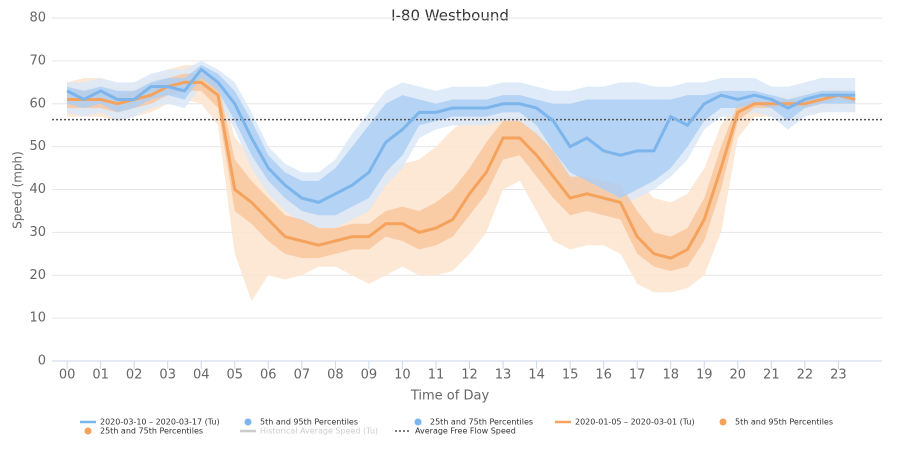 The height and width of the screenshot is (449, 899). What do you see at coordinates (570, 375) in the screenshot?
I see `x-tick-label: 15` at bounding box center [570, 375].